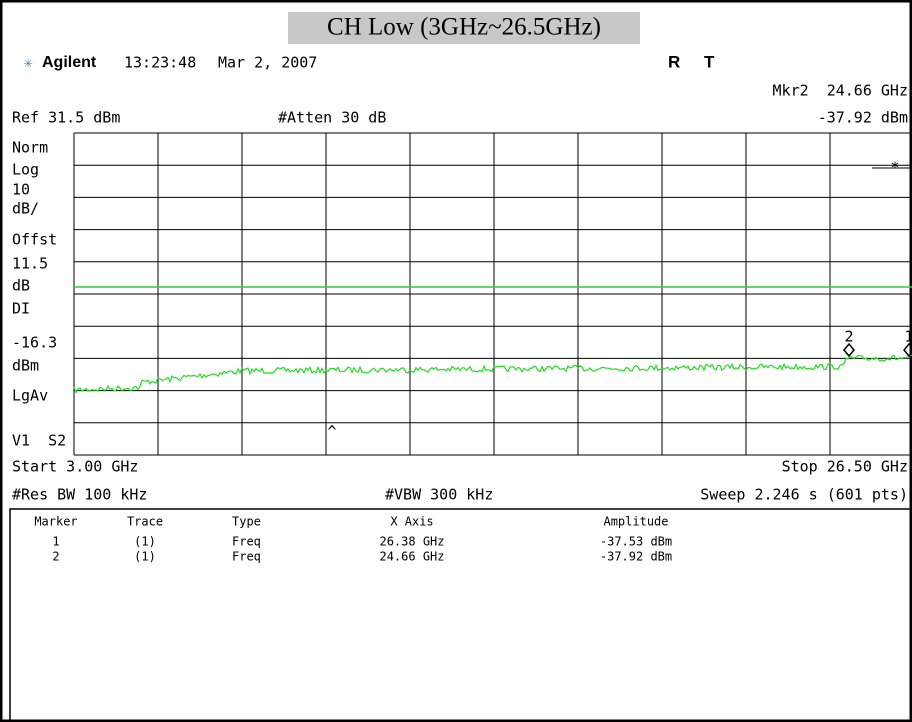  What do you see at coordinates (25, 366) in the screenshot?
I see `left-label: dBm` at bounding box center [25, 366].